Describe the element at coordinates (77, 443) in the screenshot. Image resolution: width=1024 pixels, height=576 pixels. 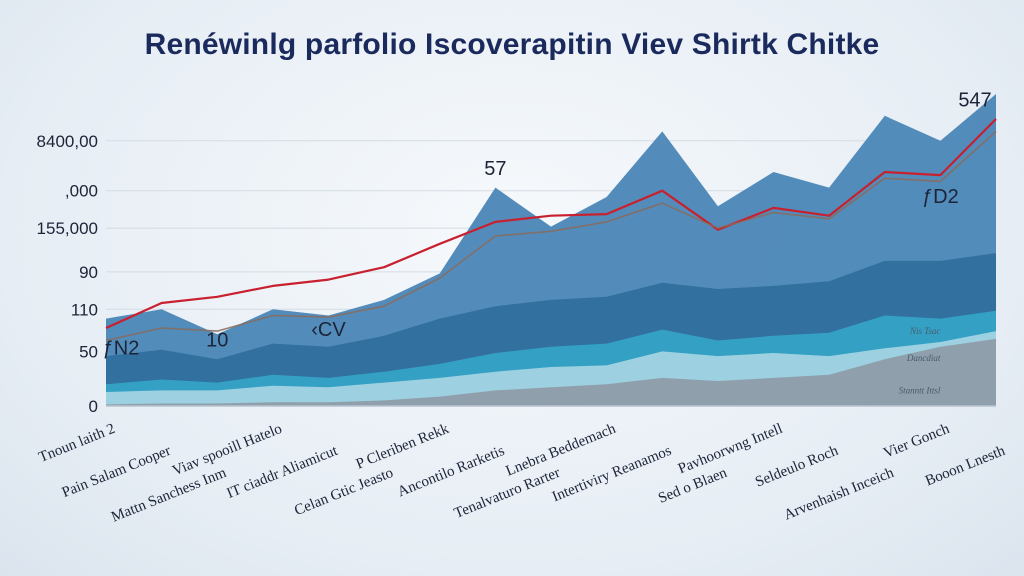
I see `x-tick-label: Tnoun laith 2` at that location.